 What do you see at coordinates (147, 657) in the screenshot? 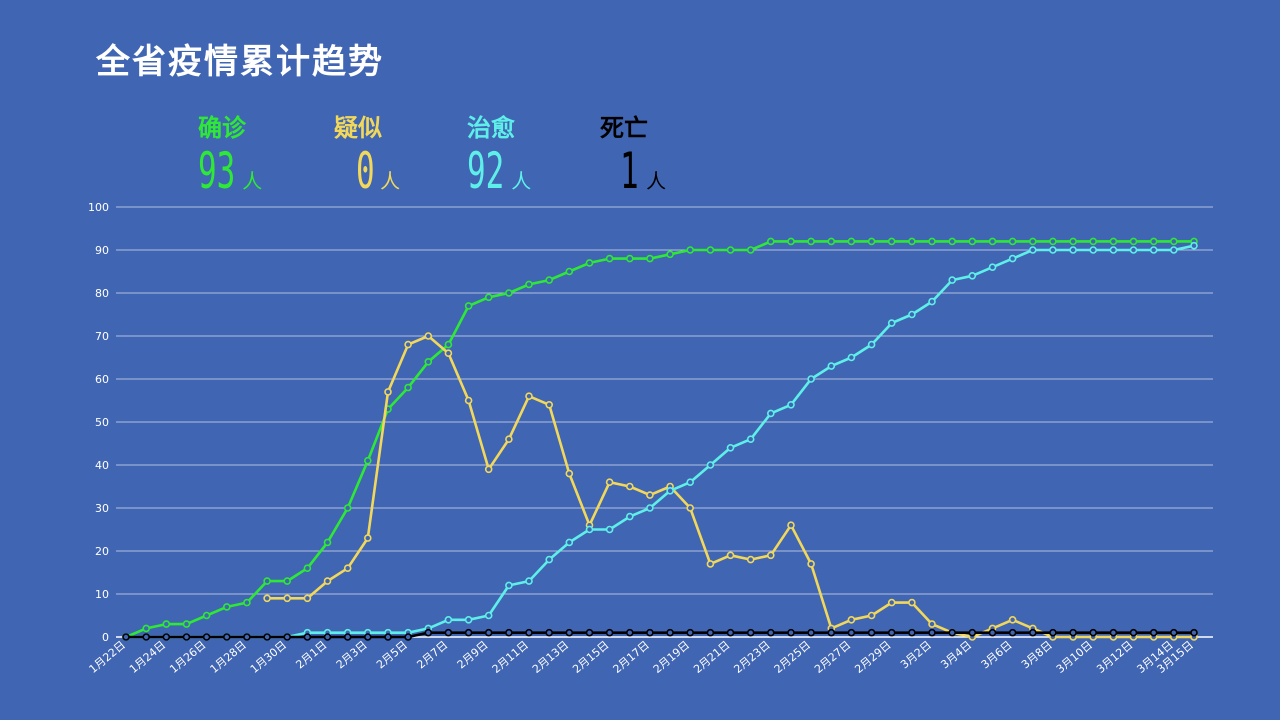
I see `x-tick-label: 1月24日` at bounding box center [147, 657].